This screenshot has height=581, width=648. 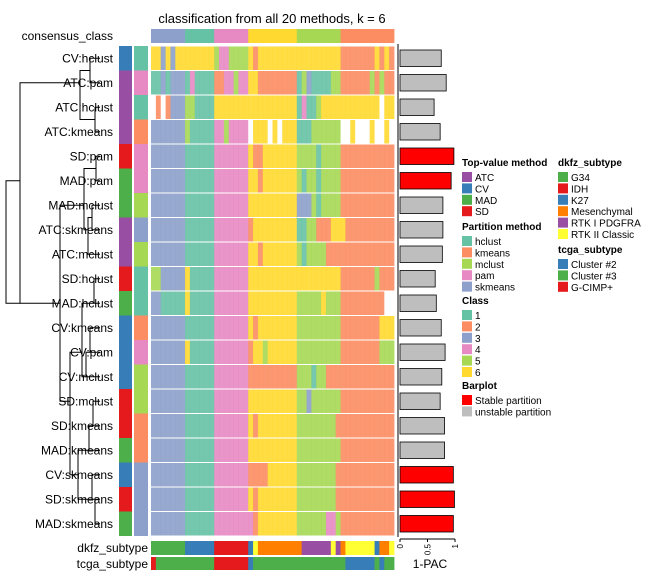 What do you see at coordinates (67, 36) in the screenshot?
I see `consensus-class-label: consensus_class` at bounding box center [67, 36].